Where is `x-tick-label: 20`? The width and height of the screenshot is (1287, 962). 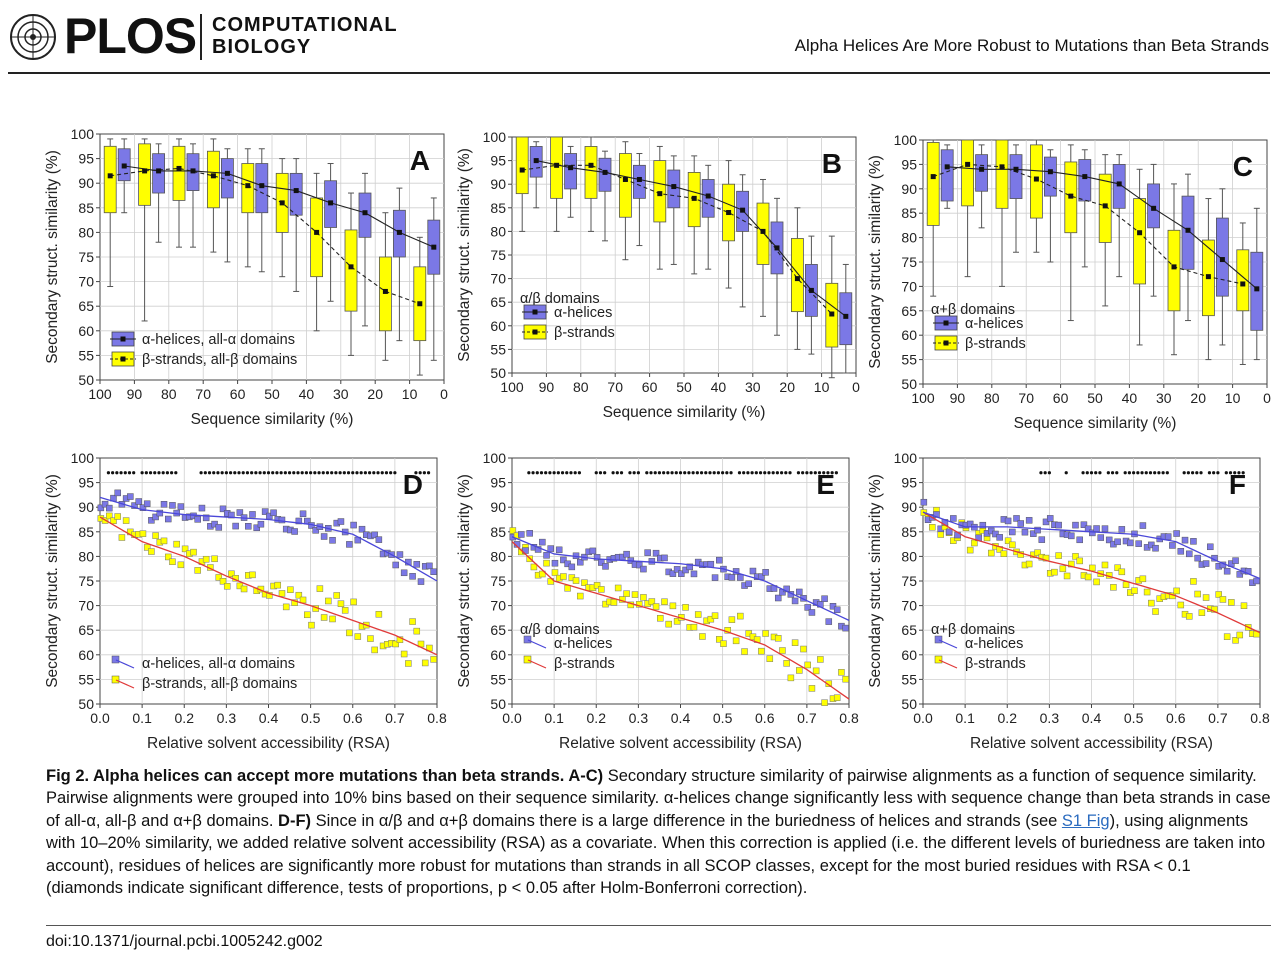
x-tick-label: 20 is located at coordinates (787, 387).